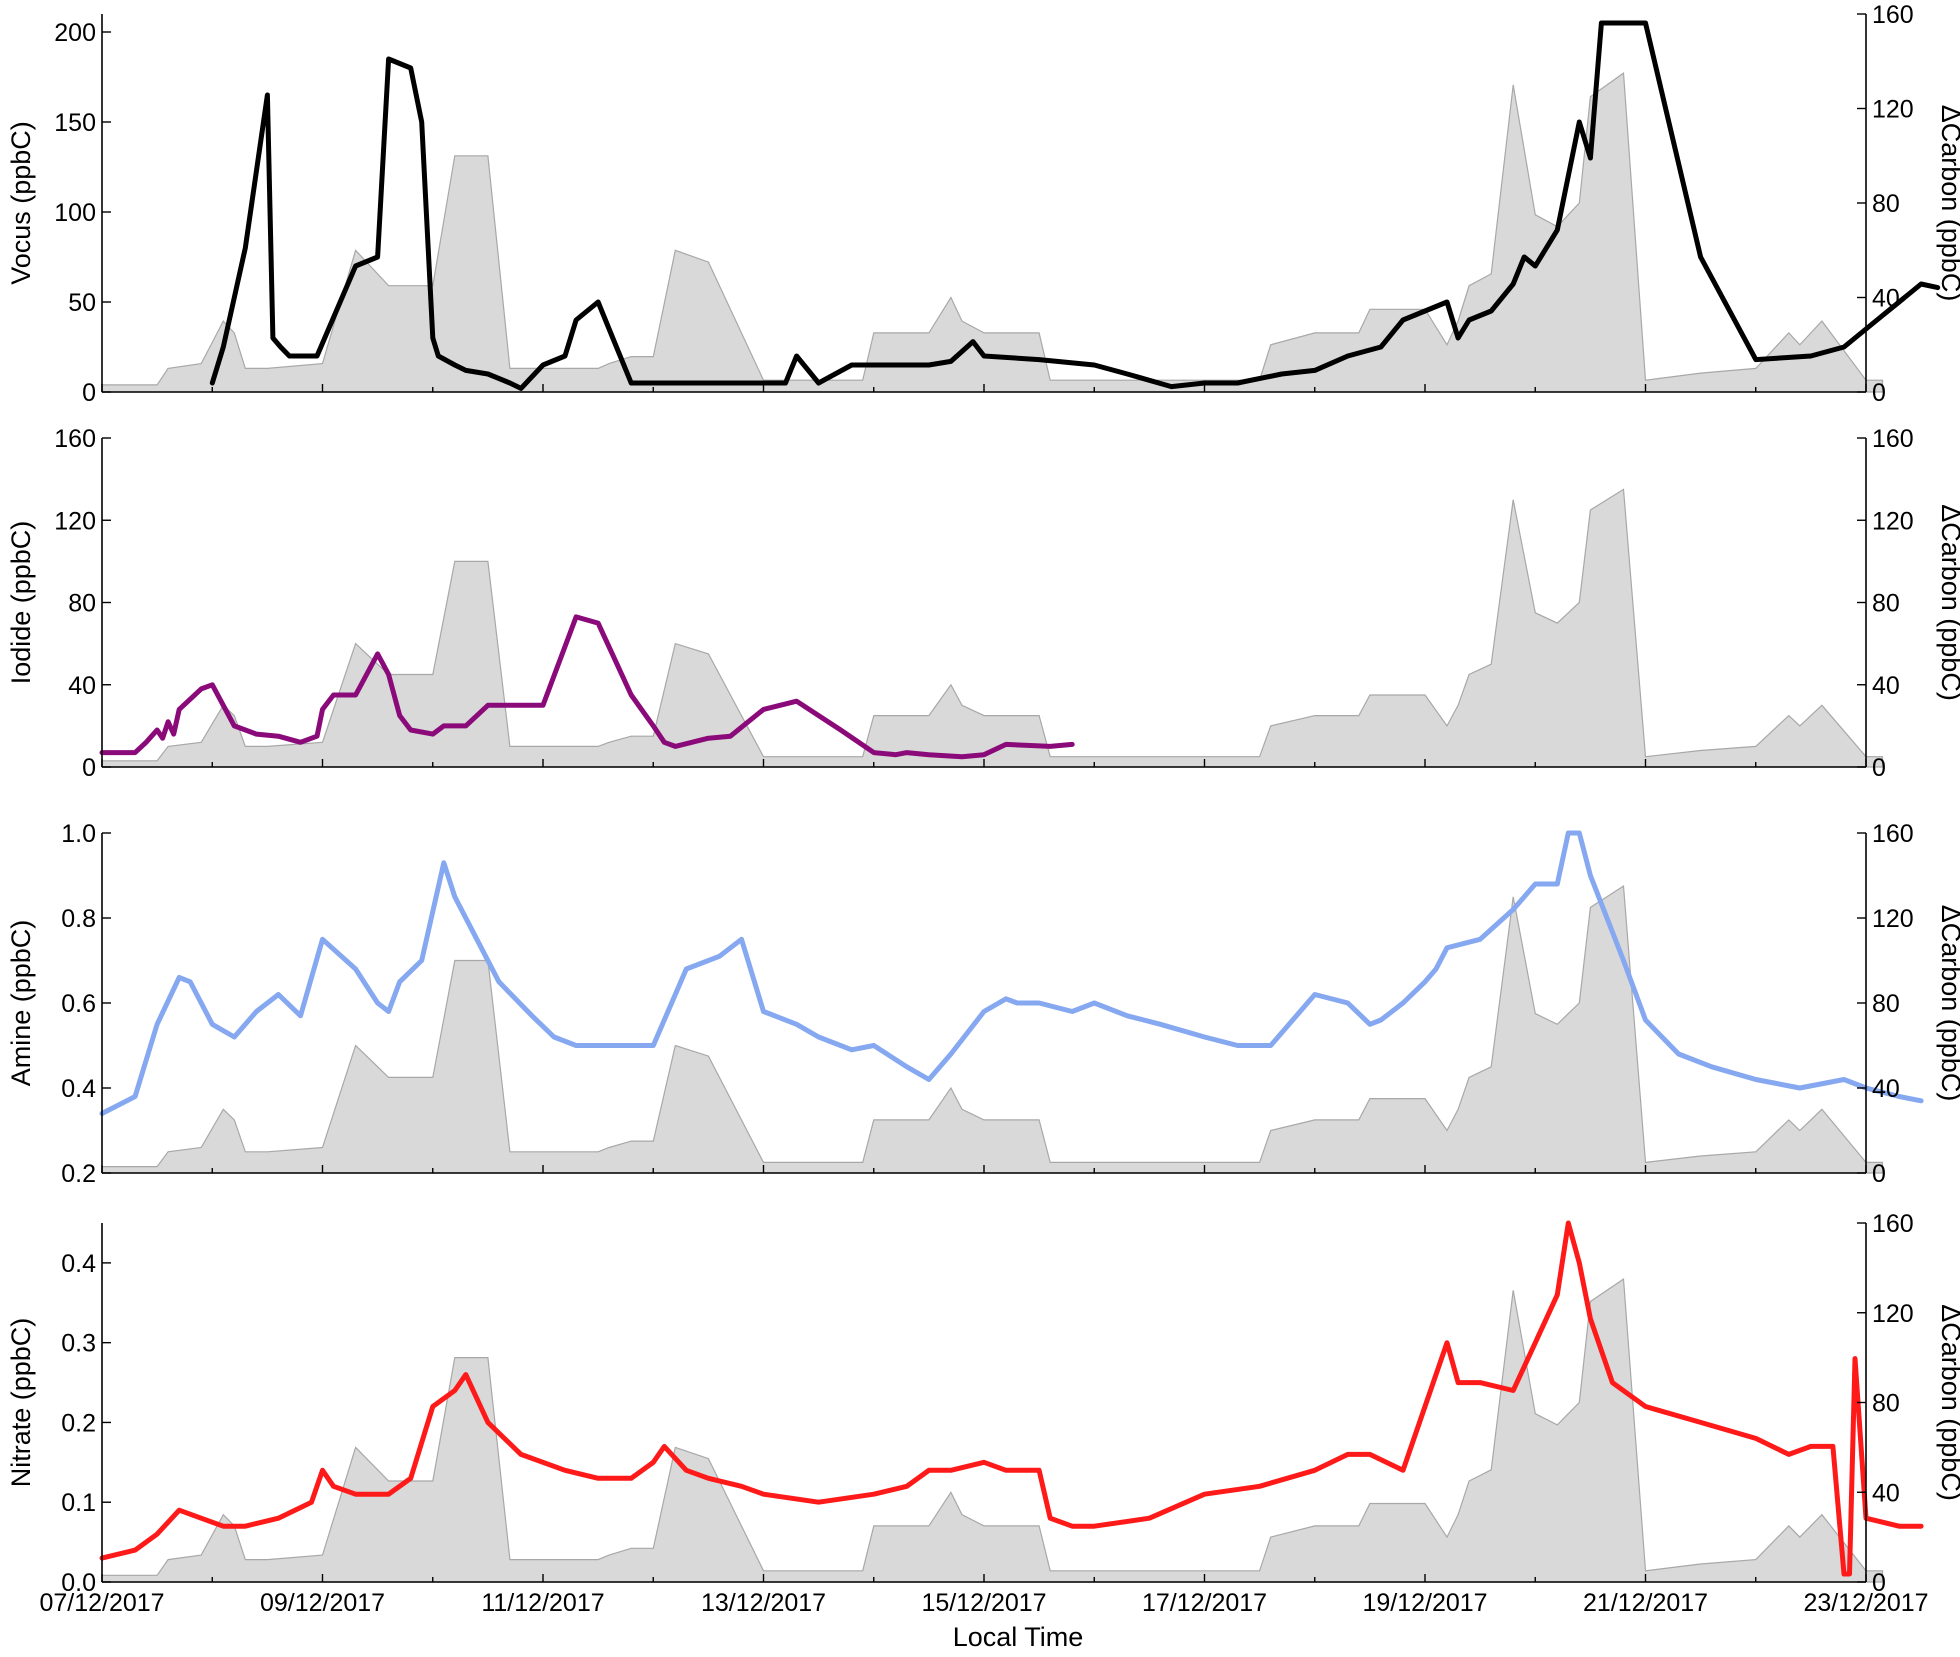 This screenshot has width=1960, height=1657. I want to click on x-tick-label: 07/12/2017, so click(101, 1603).